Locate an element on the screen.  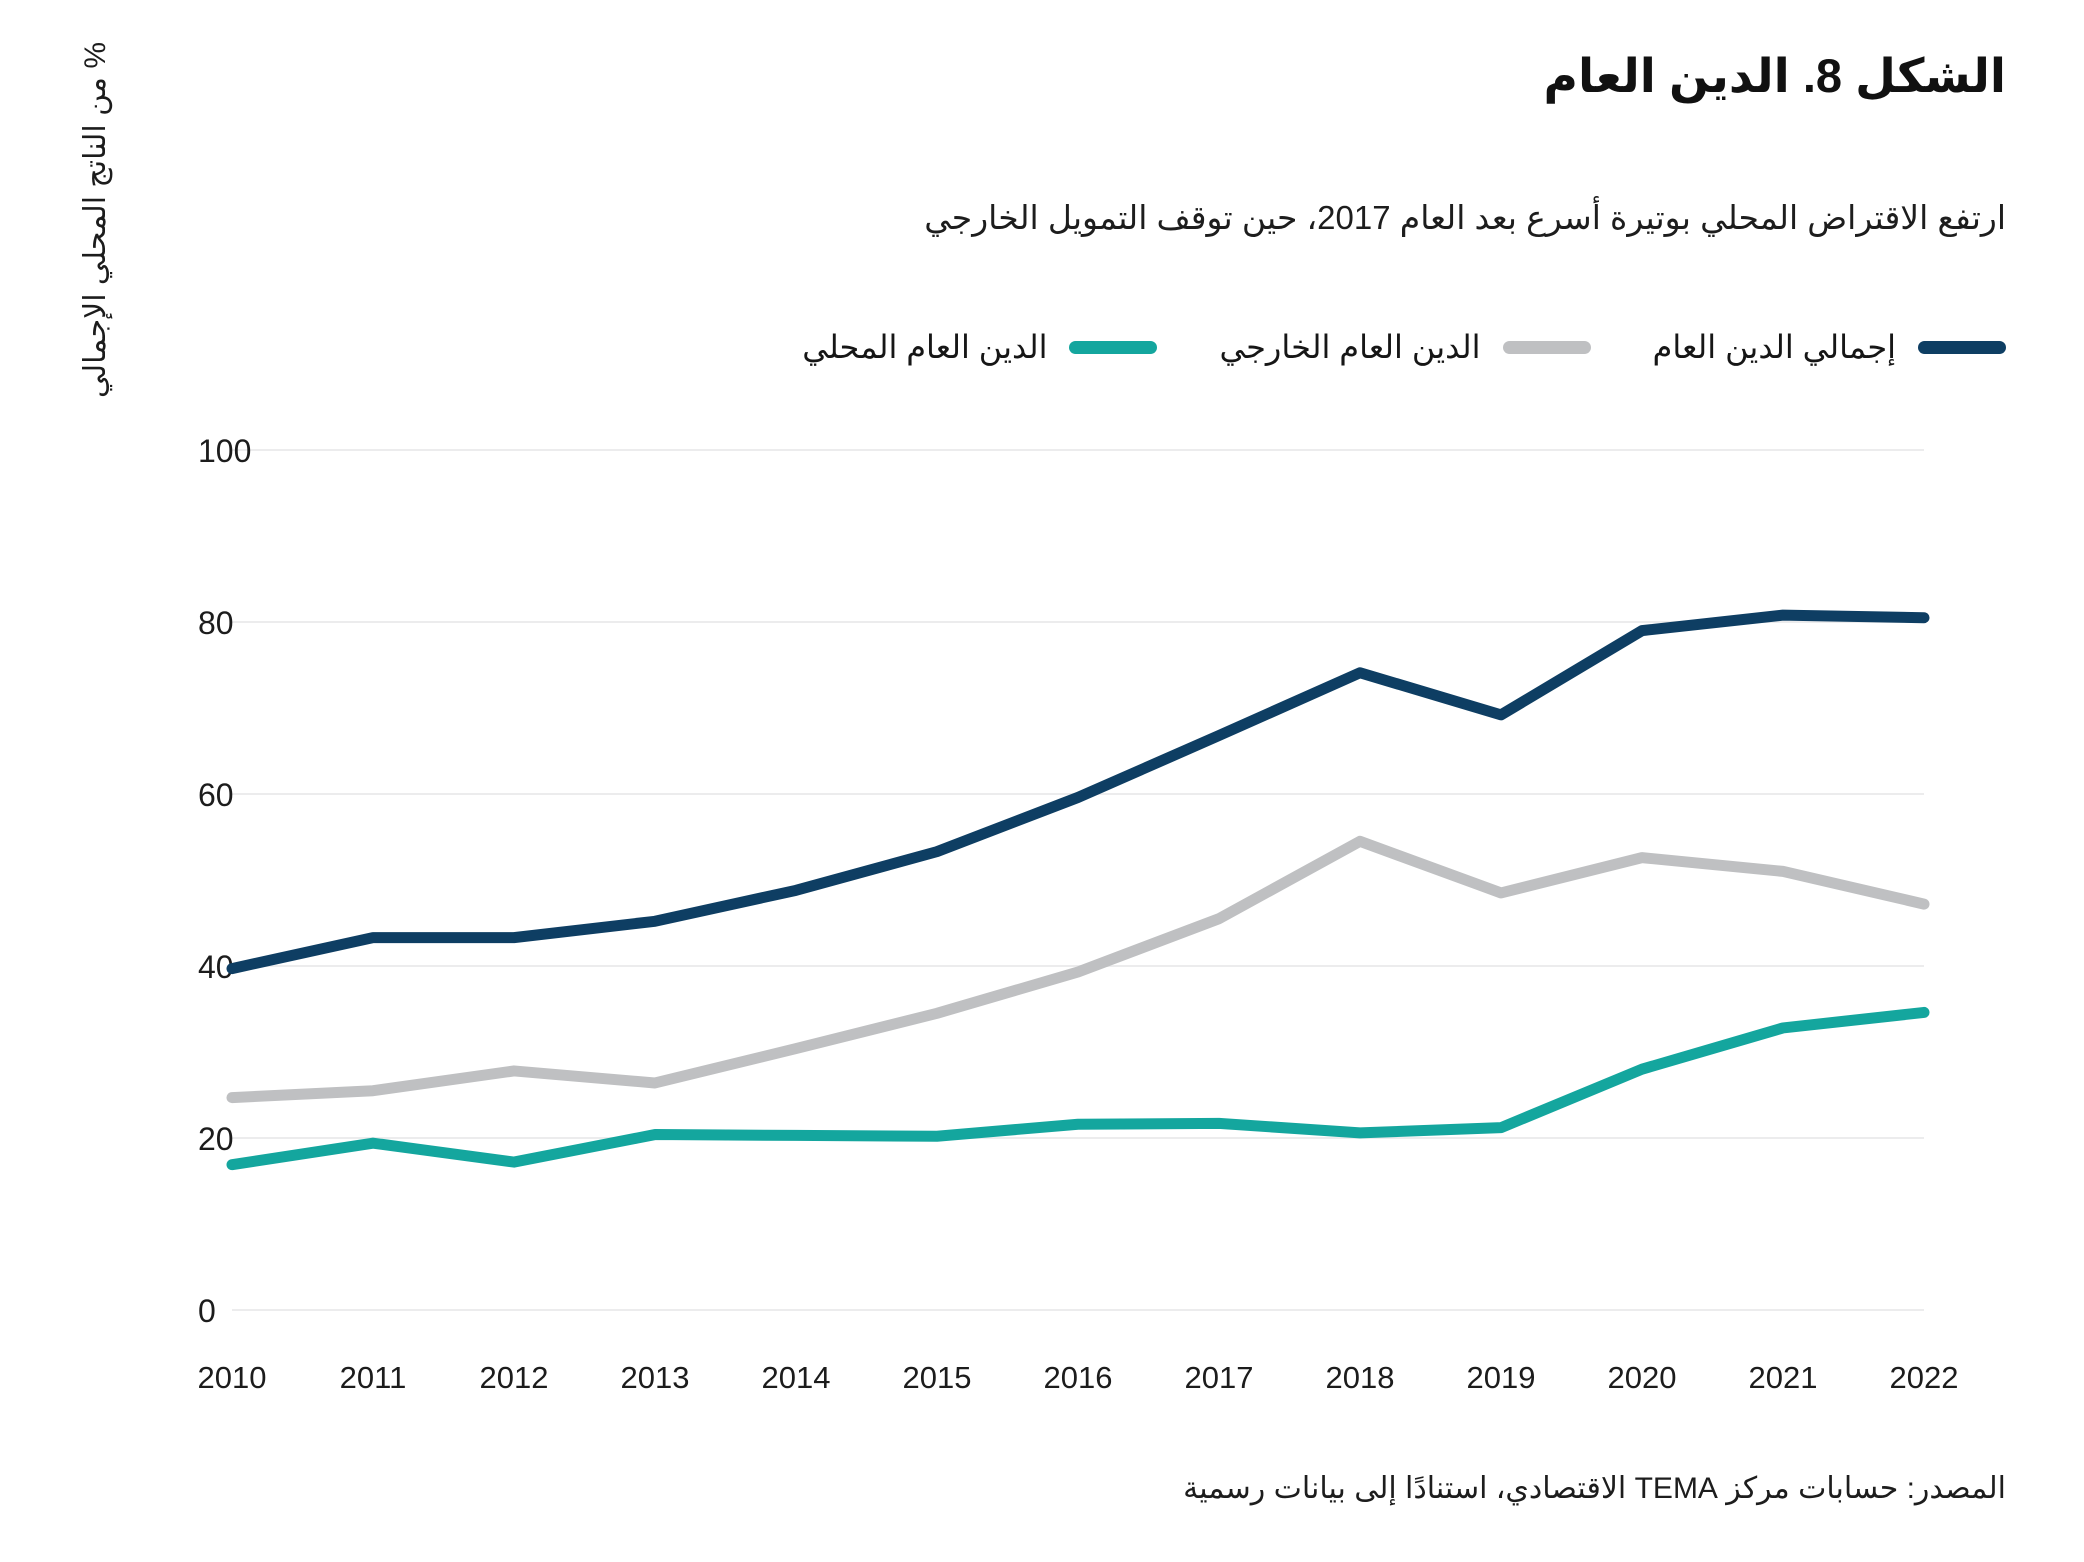
legend-item-external-public-debt: الدين العام الخارجي is located at coordinates (1405, 347).